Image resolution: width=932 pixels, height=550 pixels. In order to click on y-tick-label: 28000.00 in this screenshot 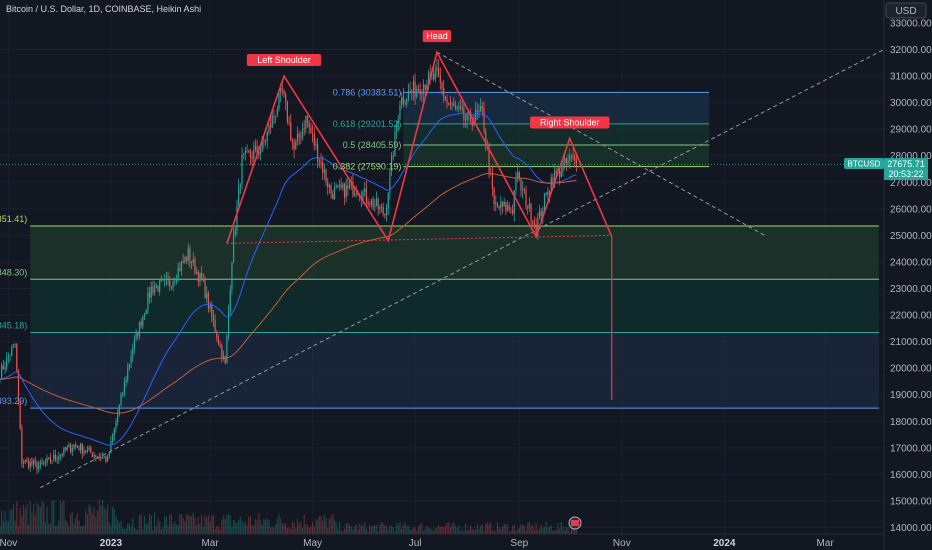, I will do `click(911, 156)`.